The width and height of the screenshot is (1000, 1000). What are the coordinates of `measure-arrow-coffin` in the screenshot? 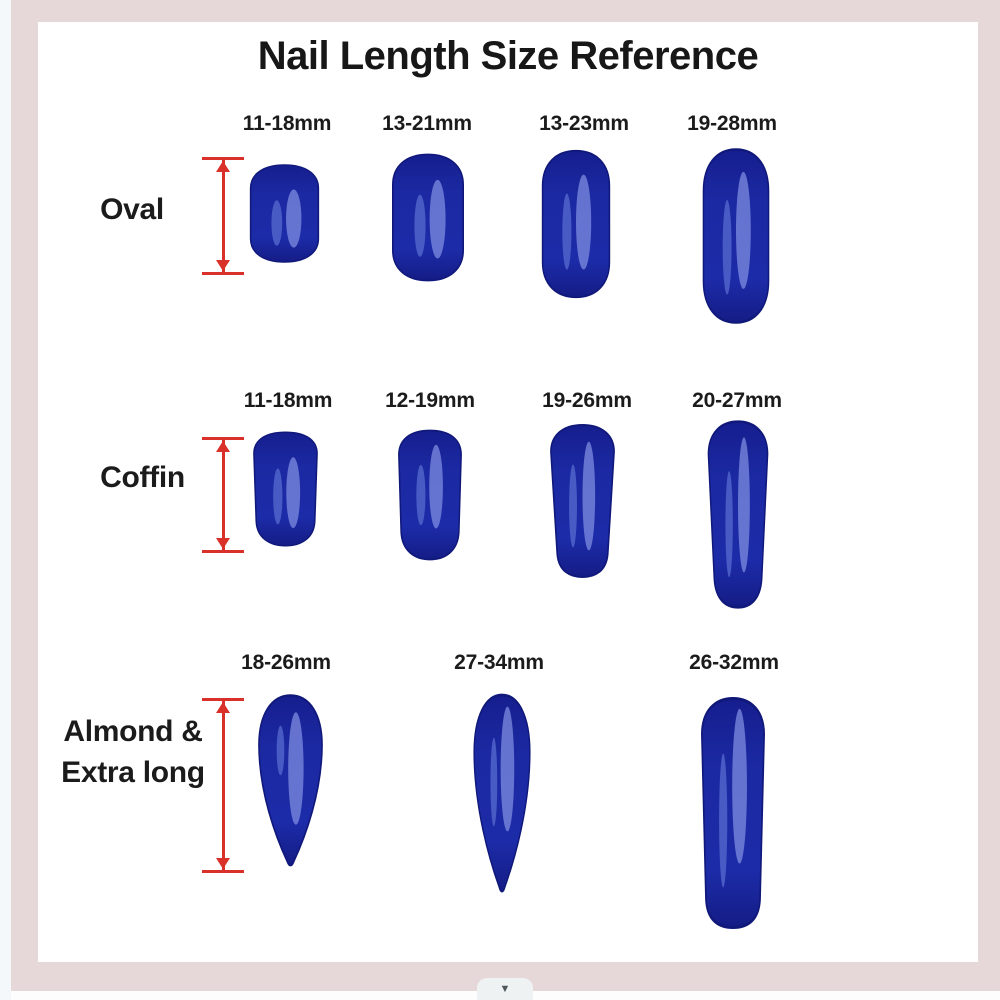 It's located at (223, 495).